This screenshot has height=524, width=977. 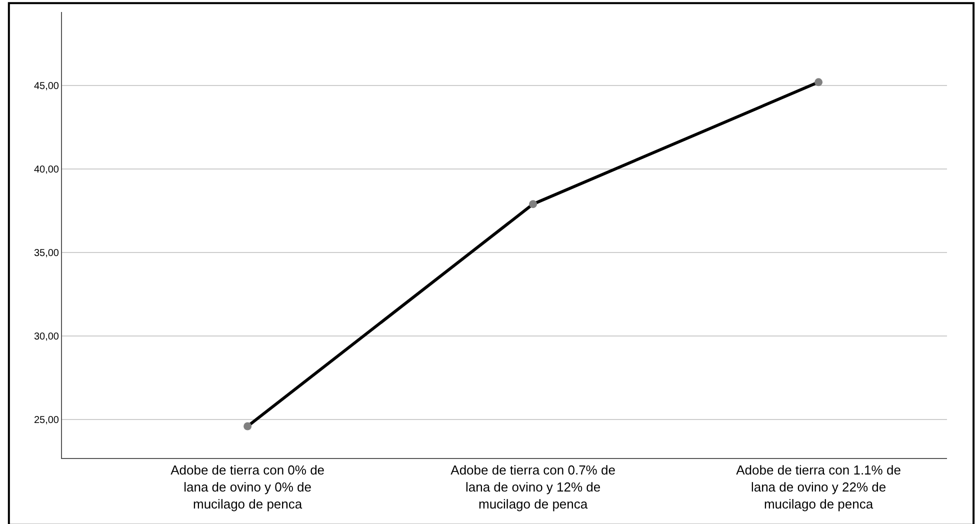 What do you see at coordinates (47, 254) in the screenshot?
I see `y-tick-label: 35,00` at bounding box center [47, 254].